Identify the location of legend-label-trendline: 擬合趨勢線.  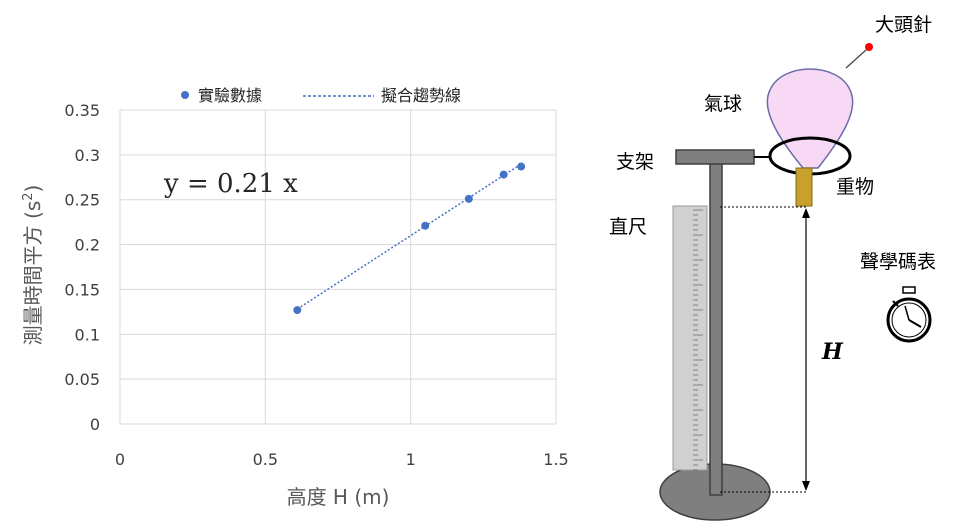
(421, 95).